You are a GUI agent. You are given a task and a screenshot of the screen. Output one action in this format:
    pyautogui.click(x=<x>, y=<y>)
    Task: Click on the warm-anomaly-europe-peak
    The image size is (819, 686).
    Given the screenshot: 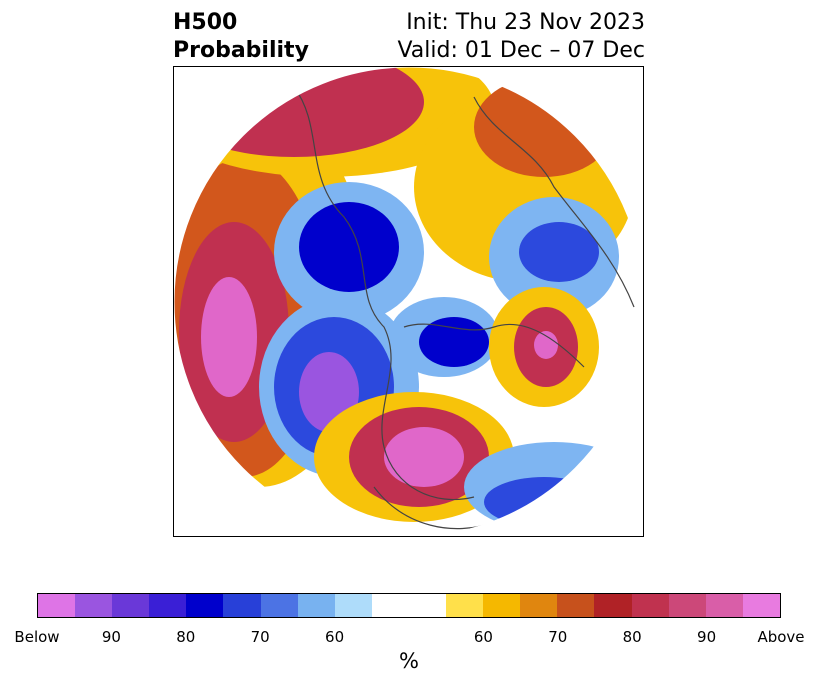 What is the action you would take?
    pyautogui.click(x=546, y=345)
    